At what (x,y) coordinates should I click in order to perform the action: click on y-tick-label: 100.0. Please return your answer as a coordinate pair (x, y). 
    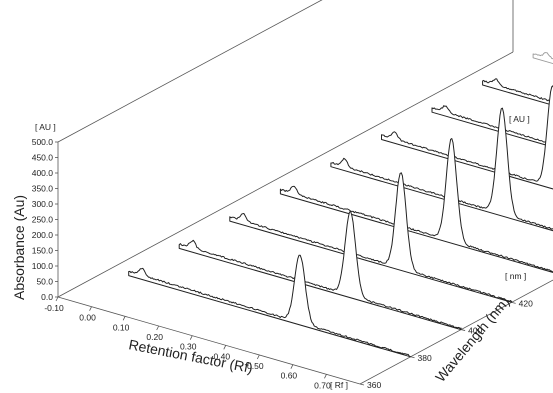
    Looking at the image, I should click on (43, 266).